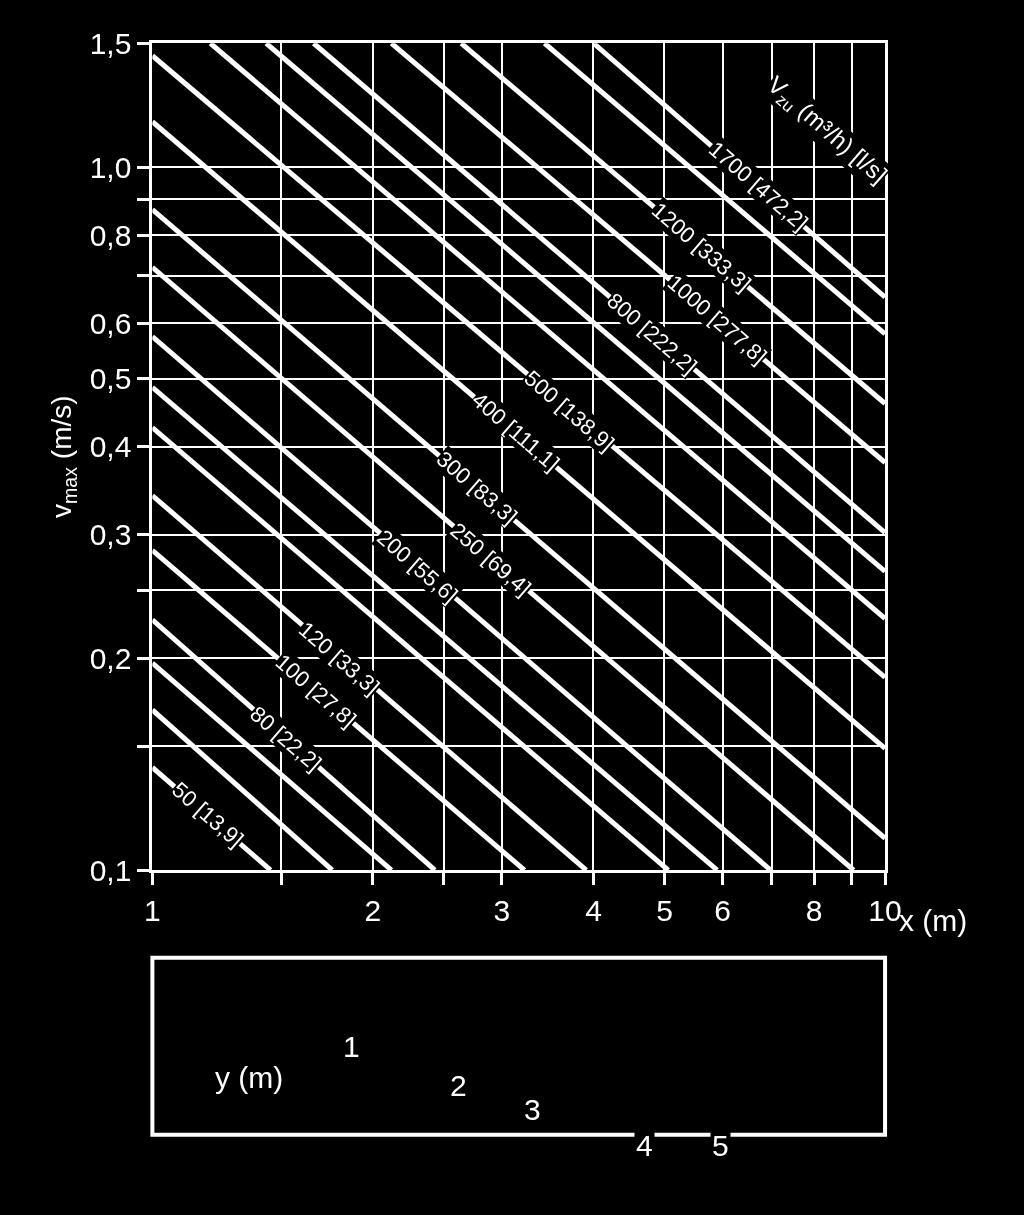  What do you see at coordinates (373, 911) in the screenshot?
I see `x-tick-label: 2` at bounding box center [373, 911].